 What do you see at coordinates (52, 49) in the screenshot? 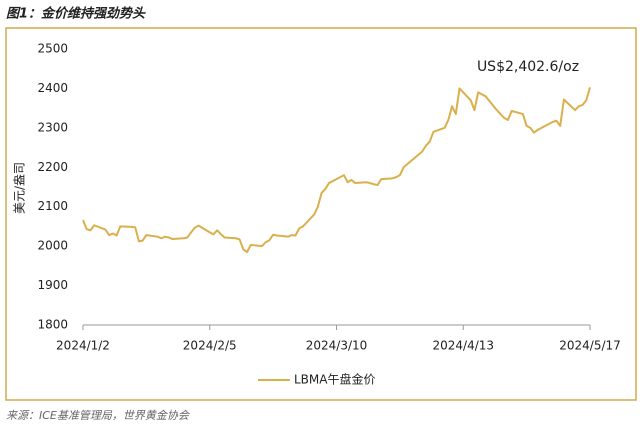
I see `y-tick-label: 2500` at bounding box center [52, 49].